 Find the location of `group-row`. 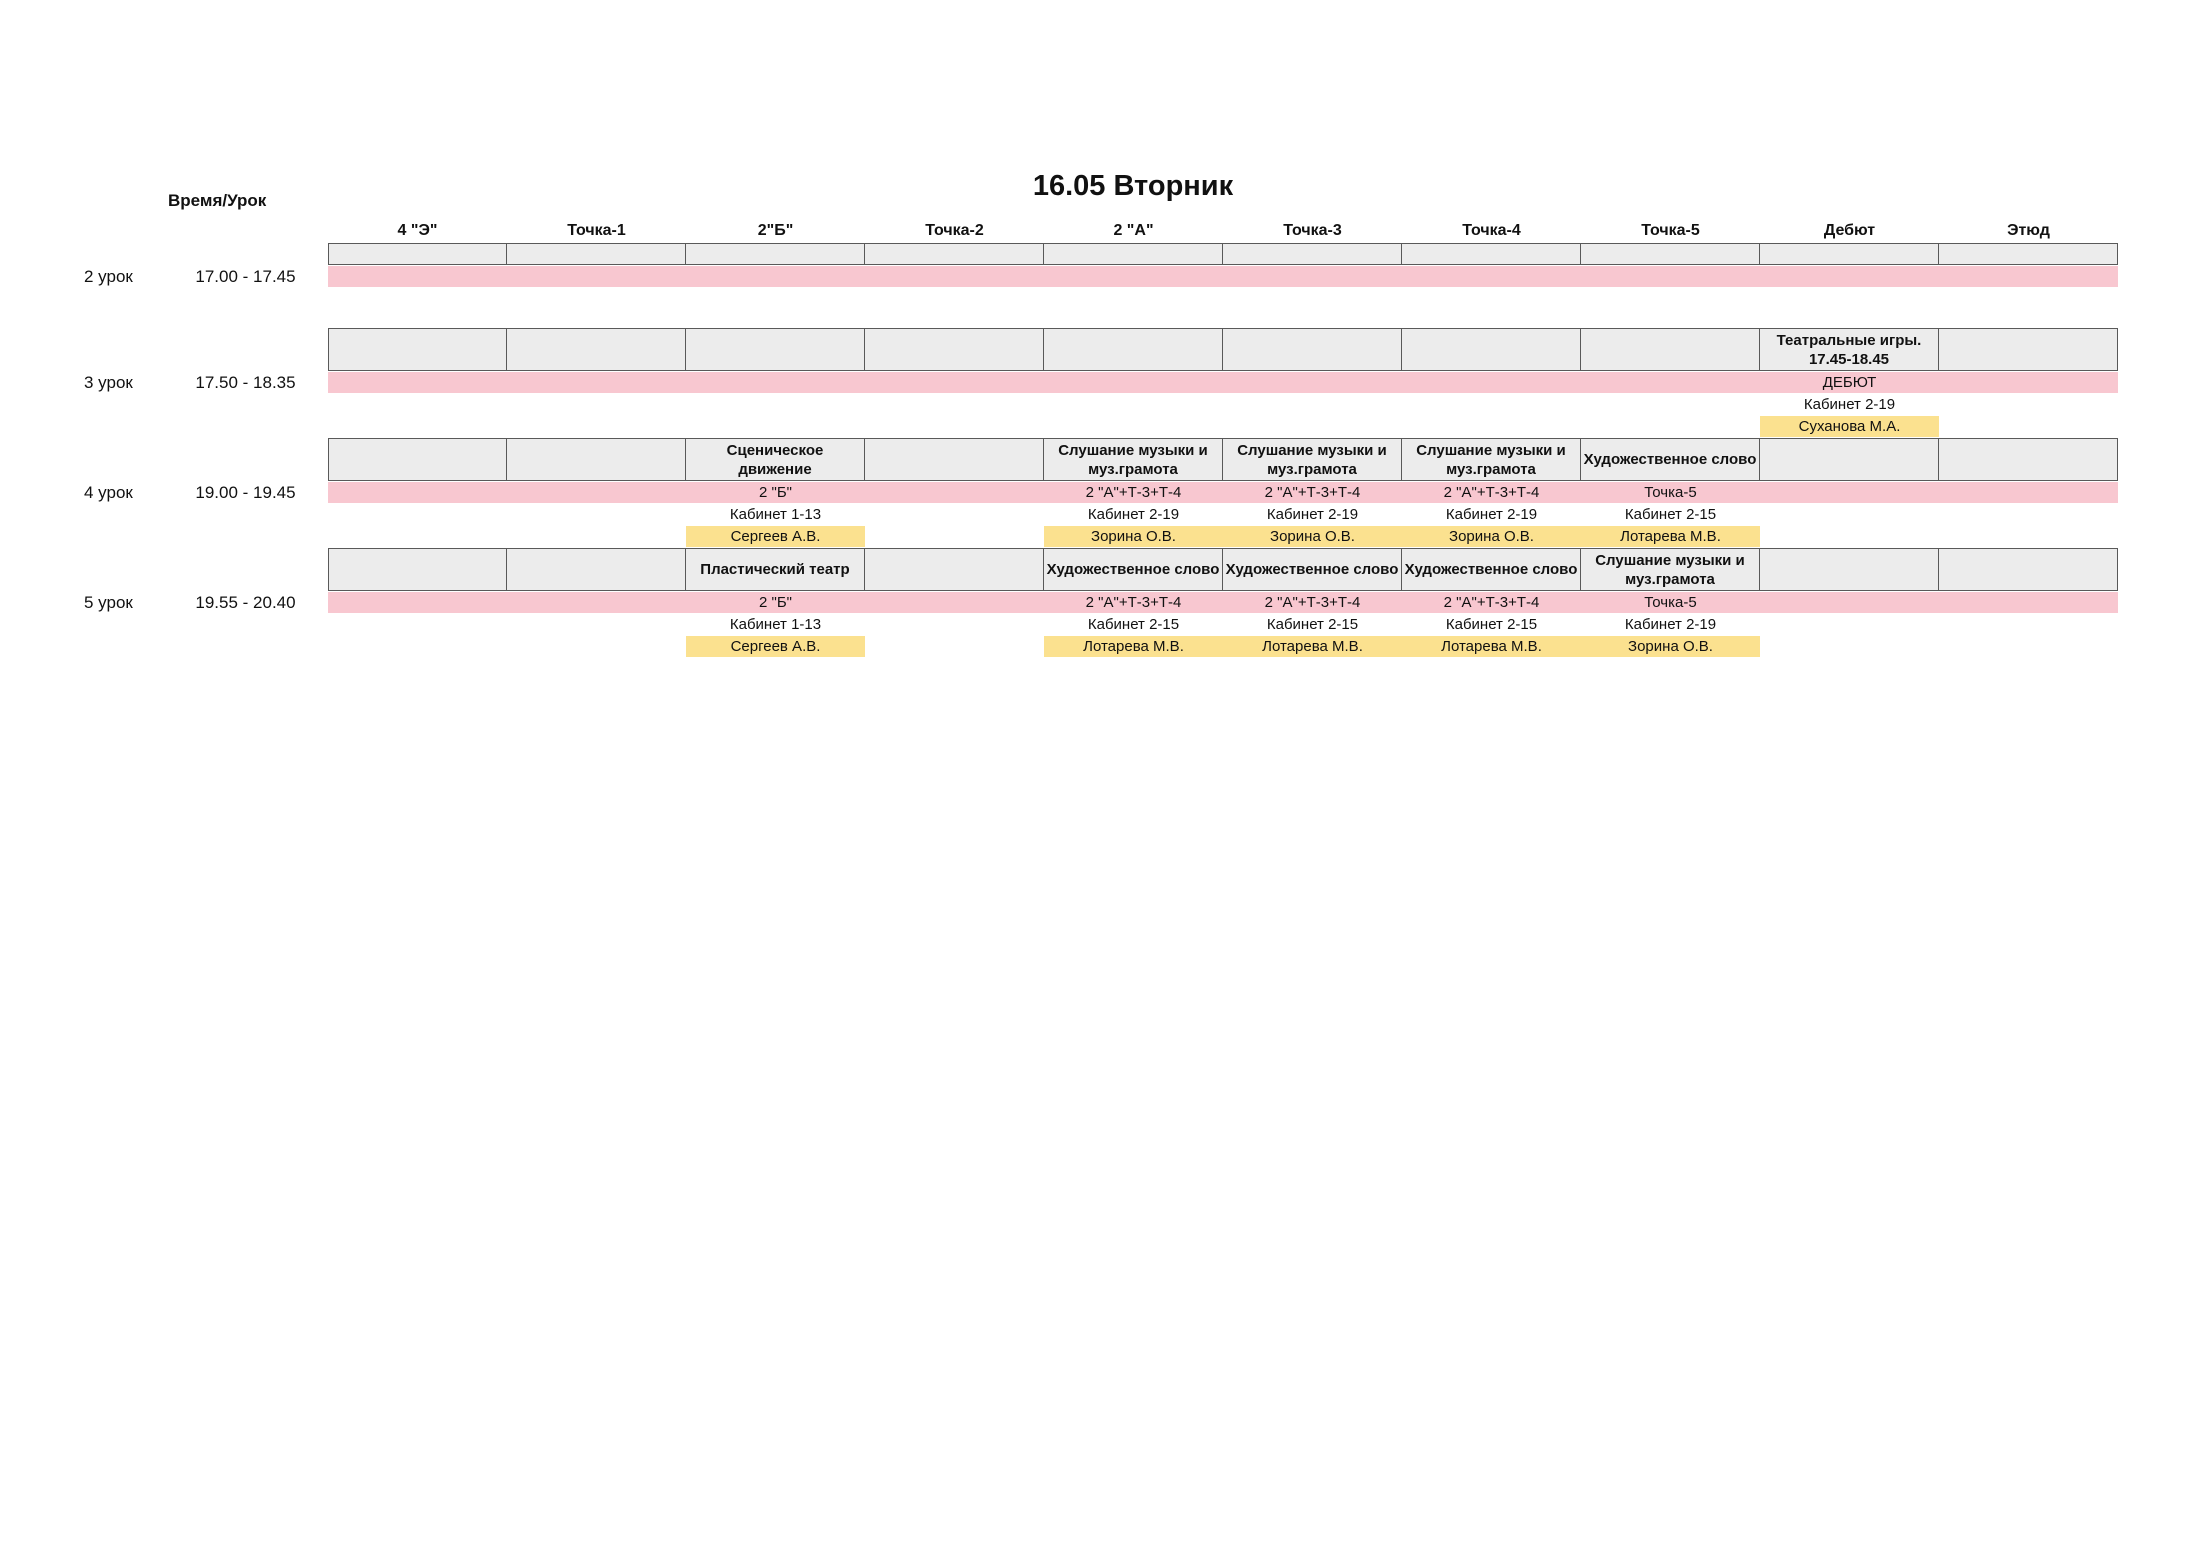

group-row is located at coordinates (1223, 276).